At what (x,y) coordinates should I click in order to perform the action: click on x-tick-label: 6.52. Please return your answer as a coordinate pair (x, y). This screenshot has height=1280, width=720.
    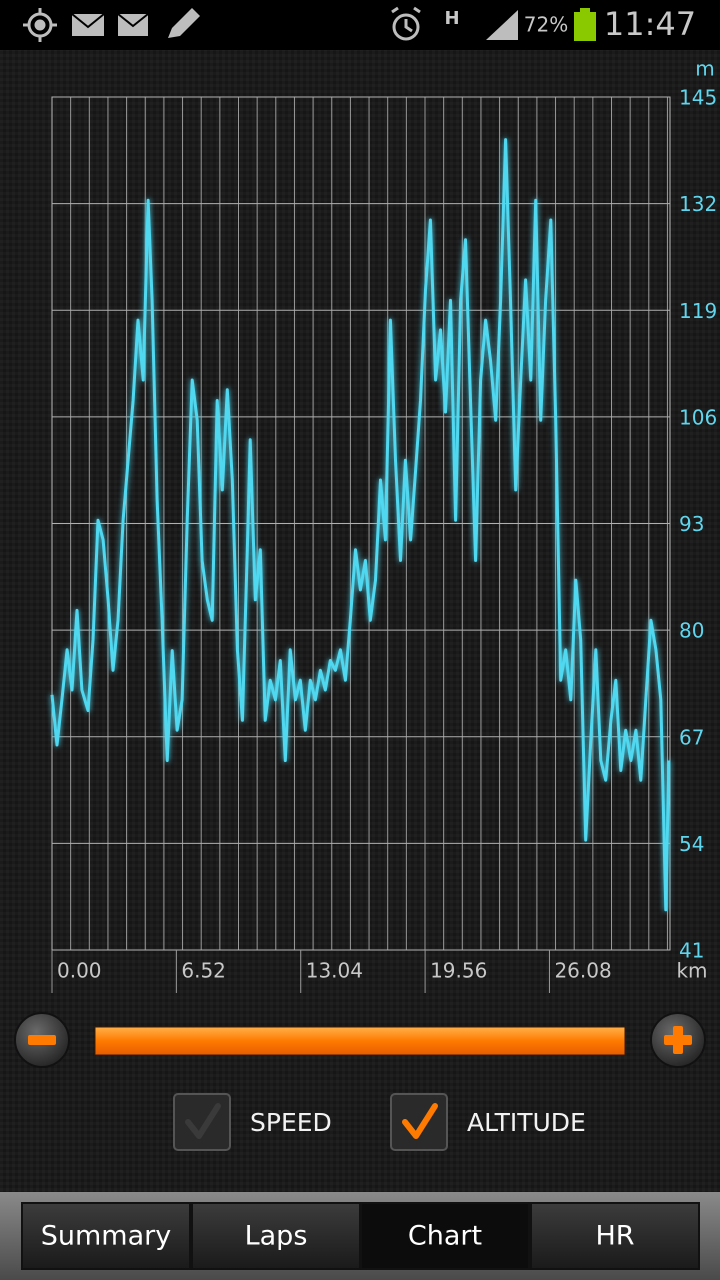
    Looking at the image, I should click on (203, 971).